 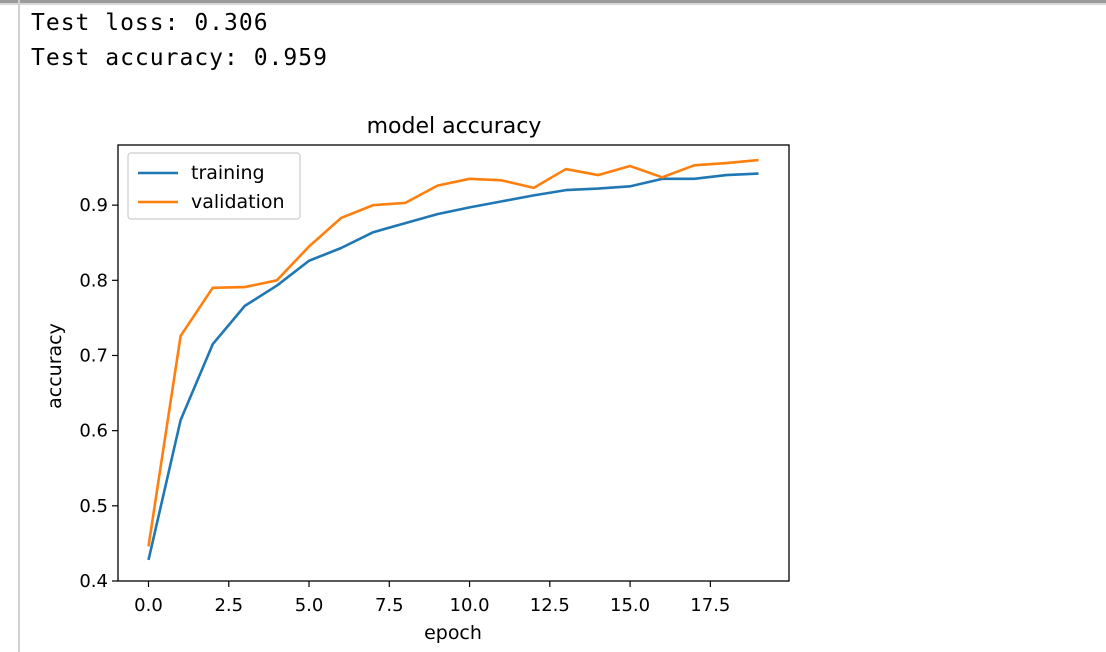 I want to click on stdout-test-accuracy: Test accuracy: 0.959, so click(x=179, y=58).